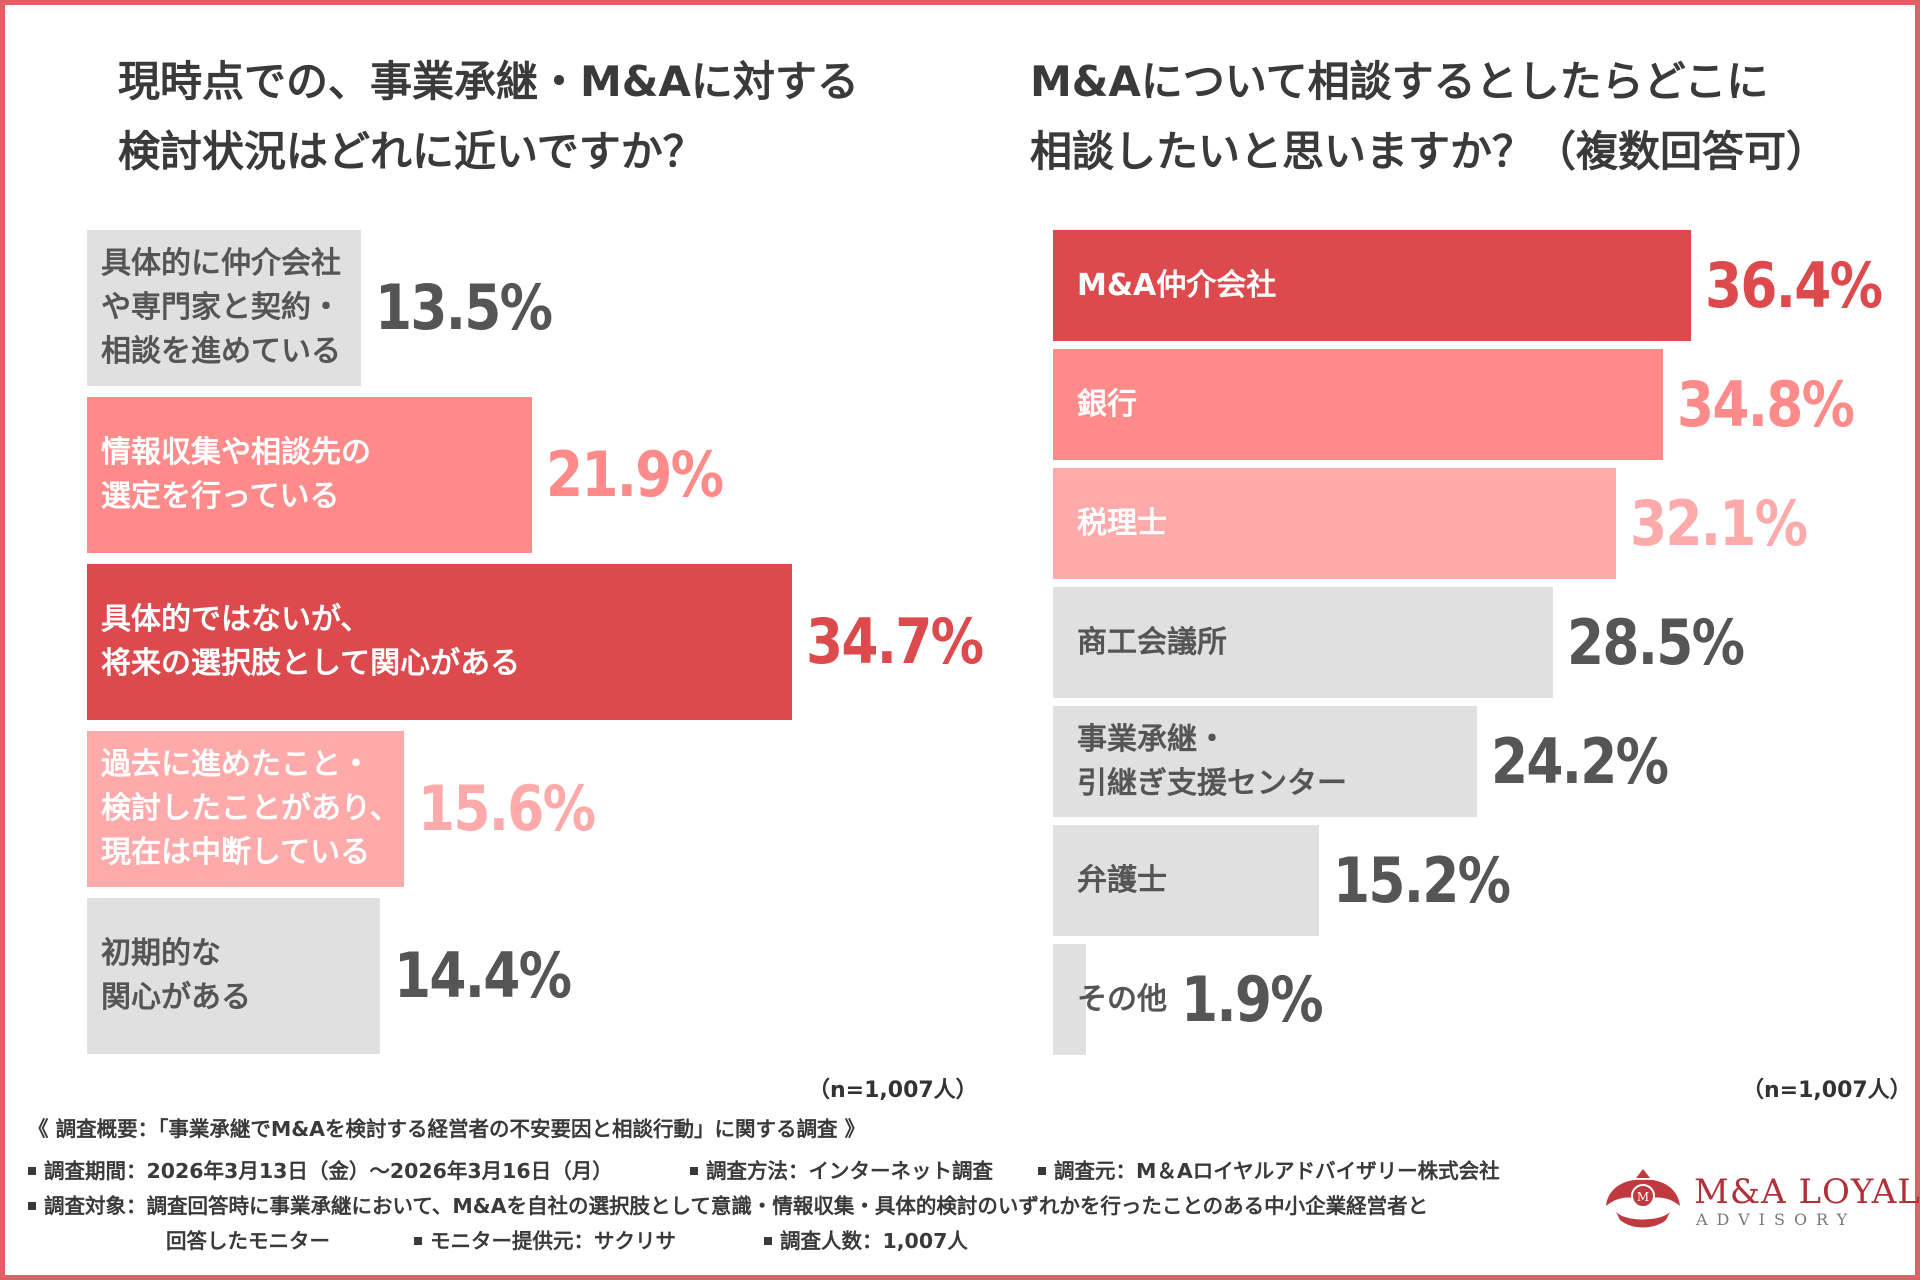 This screenshot has height=1280, width=1920. What do you see at coordinates (1107, 404) in the screenshot?
I see `right-bar-label-1: 銀行` at bounding box center [1107, 404].